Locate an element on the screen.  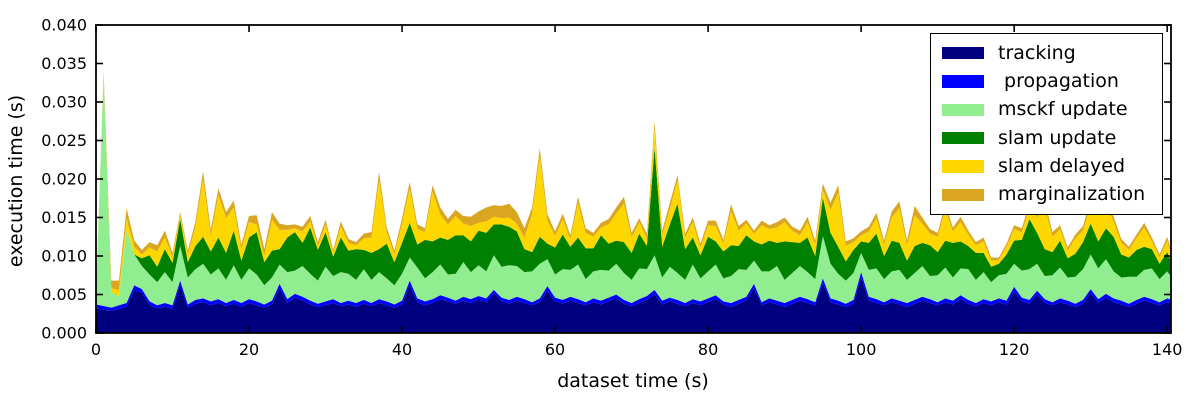
y-tick-label: 0.040 is located at coordinates (64, 25).